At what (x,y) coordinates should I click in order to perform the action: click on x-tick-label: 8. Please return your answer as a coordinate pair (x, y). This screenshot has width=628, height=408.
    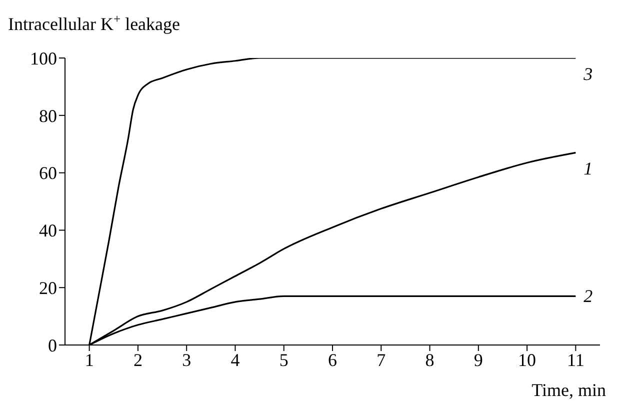
    Looking at the image, I should click on (429, 360).